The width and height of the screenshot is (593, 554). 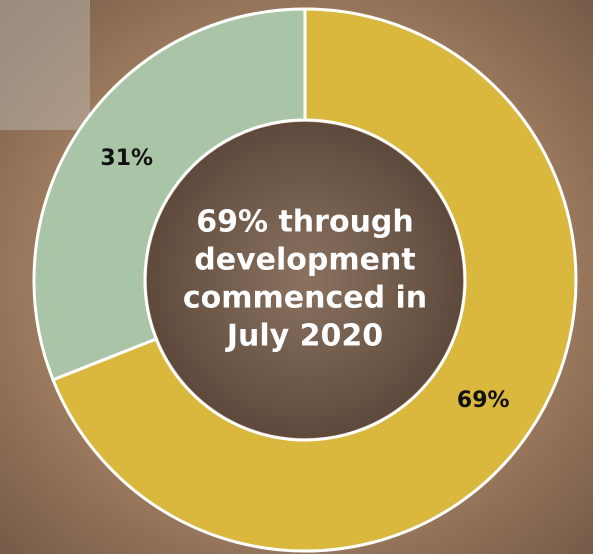 I want to click on value-label: 69%, so click(x=483, y=400).